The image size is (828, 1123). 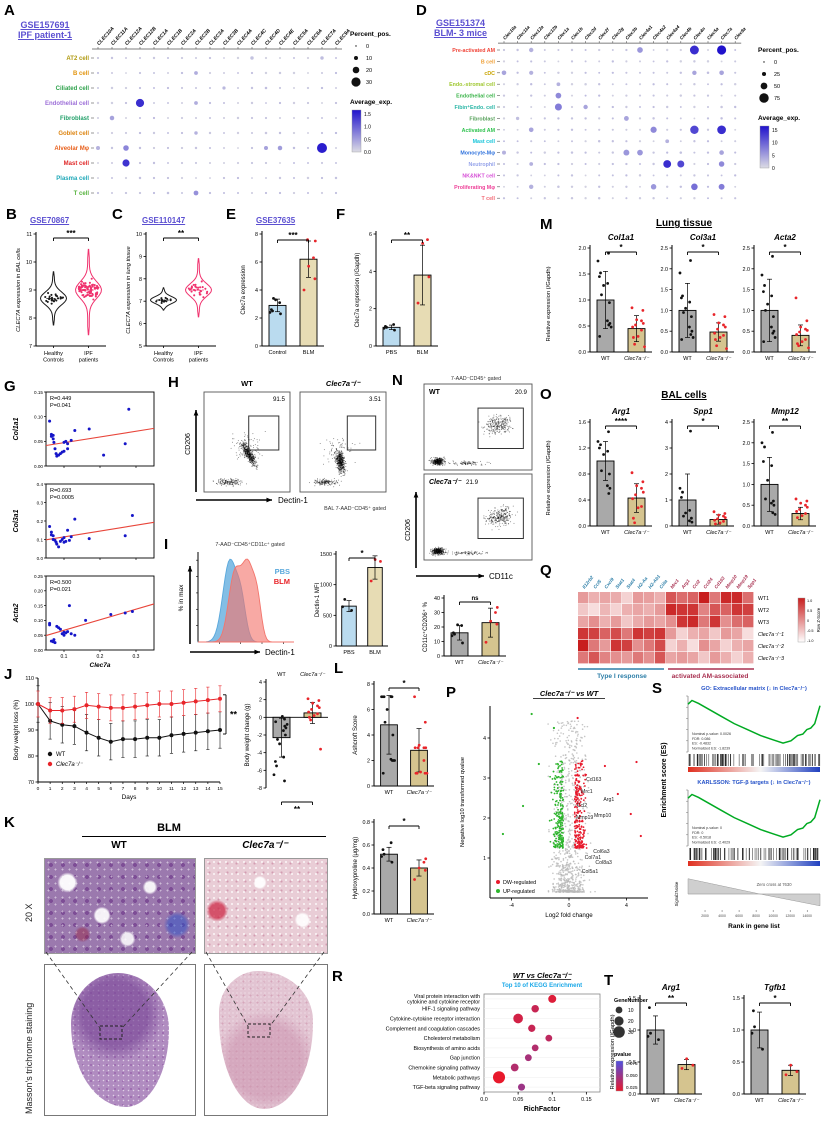 What do you see at coordinates (40, 502) in the screenshot?
I see `svg-text: 0.3` at bounding box center [40, 502].